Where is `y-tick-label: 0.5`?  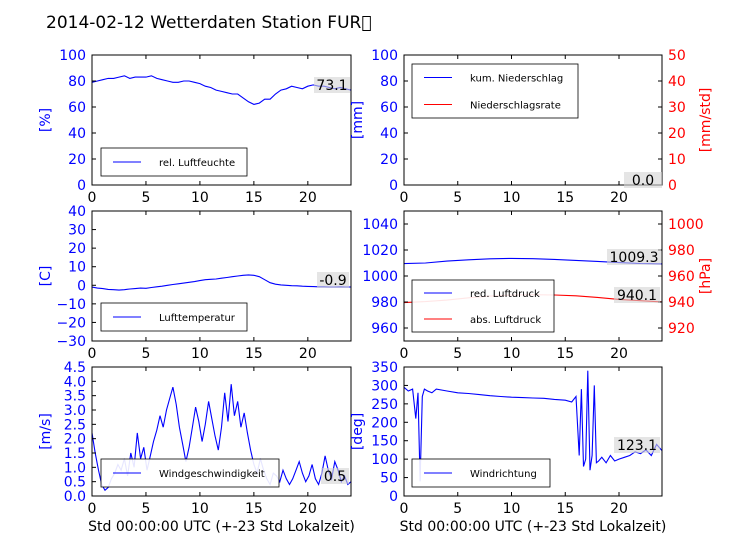 y-tick-label: 0.5 is located at coordinates (75, 483).